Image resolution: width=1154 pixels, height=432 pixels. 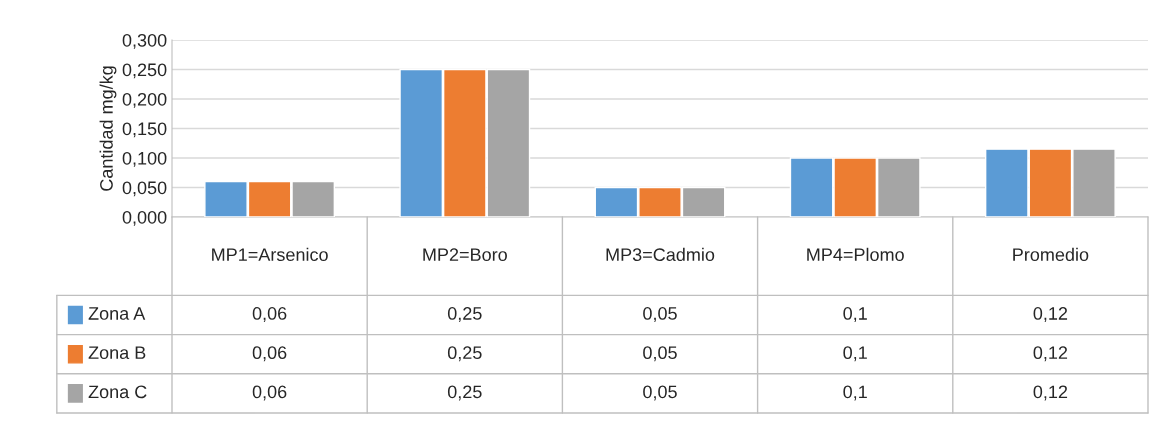 What do you see at coordinates (660, 254) in the screenshot?
I see `x-tick-label: MP3=Cadmio` at bounding box center [660, 254].